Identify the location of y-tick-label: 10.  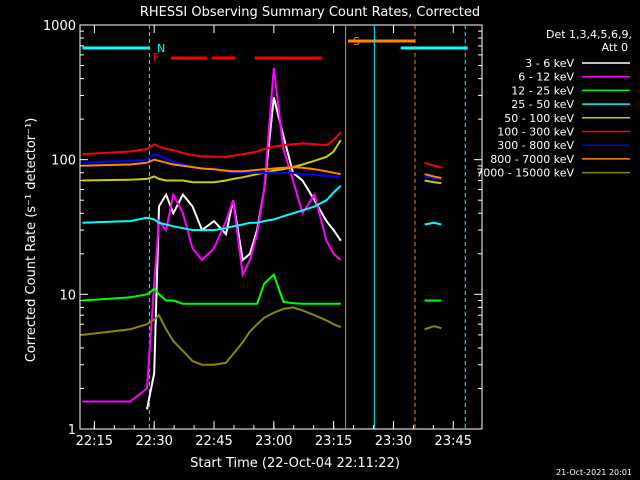
(67, 295).